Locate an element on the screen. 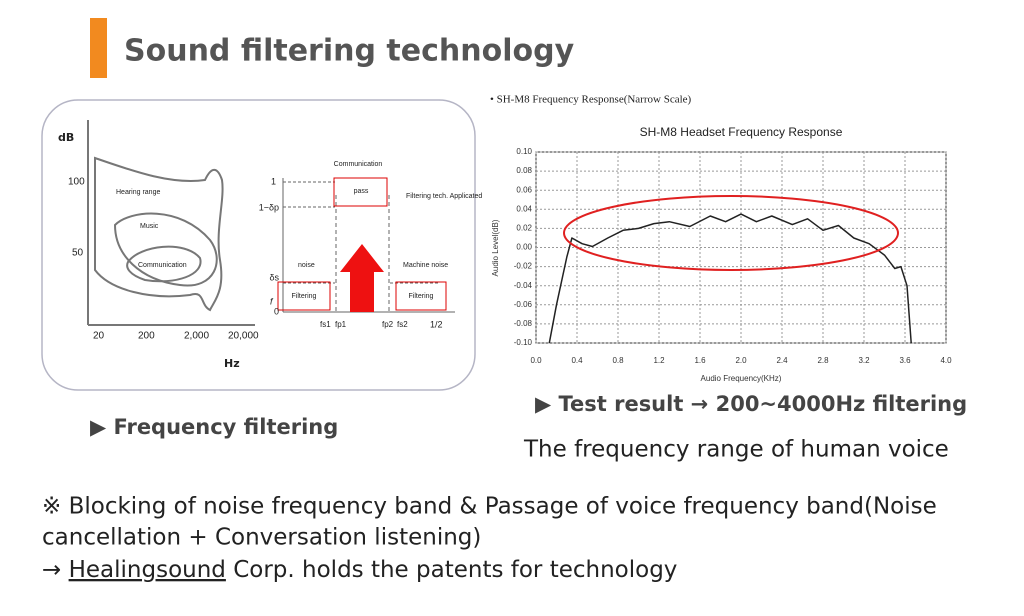  x-tick-label: 2.0 is located at coordinates (741, 360).